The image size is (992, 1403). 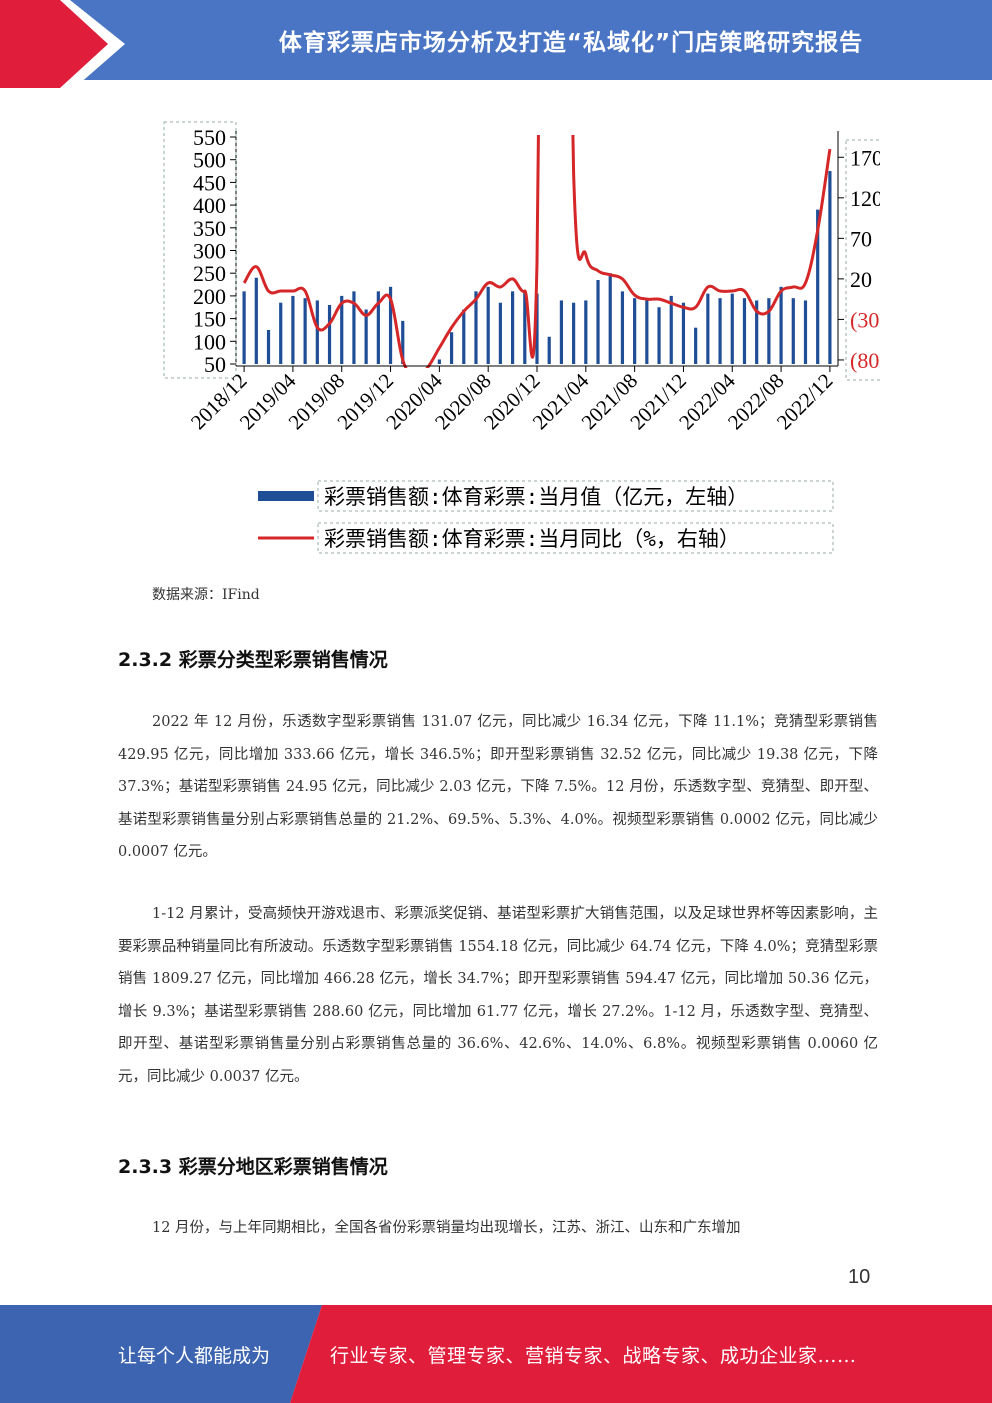 I want to click on right-axis: 170 120 70 20 (30) (80), so click(x=858, y=256).